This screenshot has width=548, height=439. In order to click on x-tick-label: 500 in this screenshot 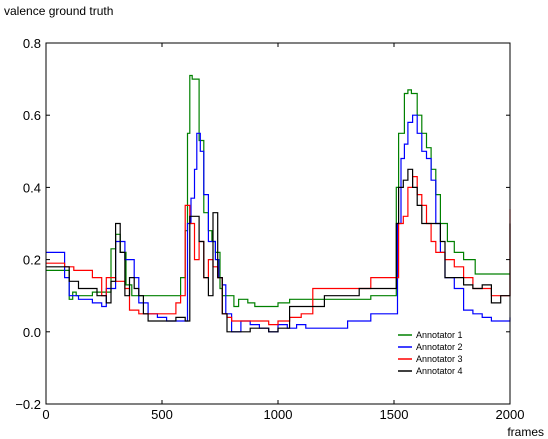, I will do `click(162, 414)`.